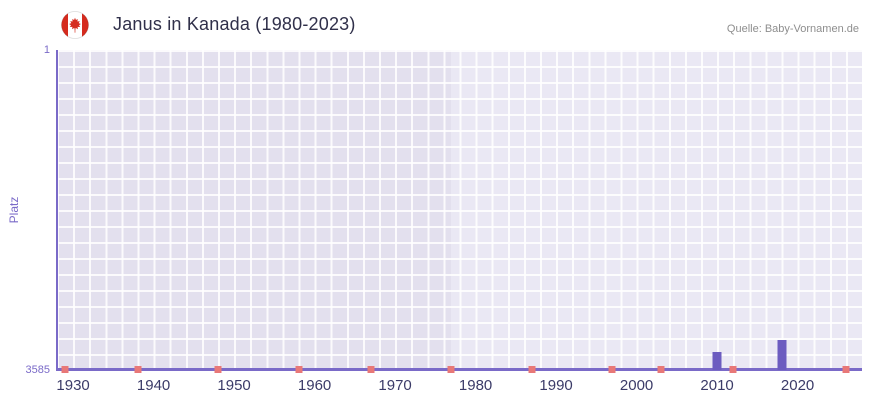 The image size is (873, 412). Describe the element at coordinates (792, 29) in the screenshot. I see `source-attribution: Quelle: Baby-Vornamen.de` at that location.